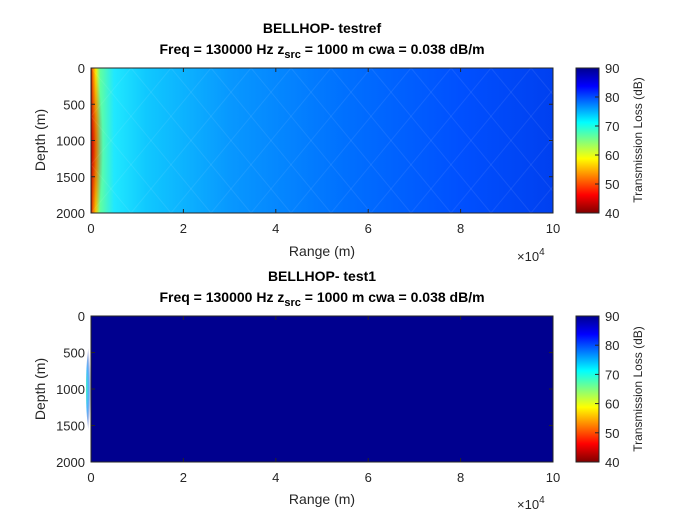  Describe the element at coordinates (322, 276) in the screenshot. I see `chart-title: BELLHOP- test1` at that location.